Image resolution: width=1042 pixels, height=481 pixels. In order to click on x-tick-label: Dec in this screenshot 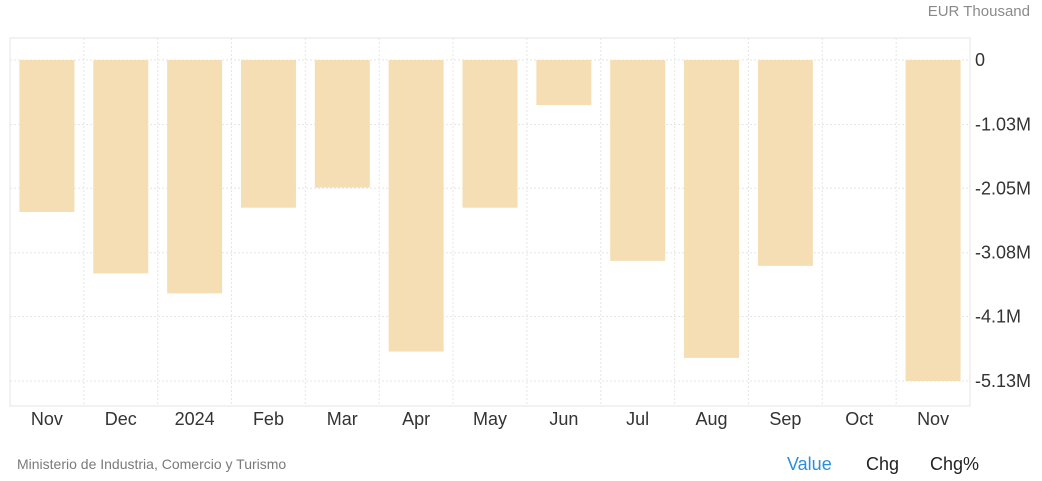, I will do `click(121, 419)`.